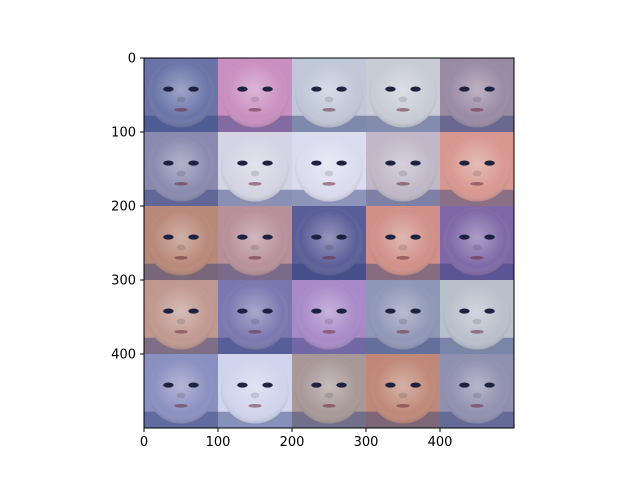  I want to click on x-tick-label: 400, so click(440, 442).